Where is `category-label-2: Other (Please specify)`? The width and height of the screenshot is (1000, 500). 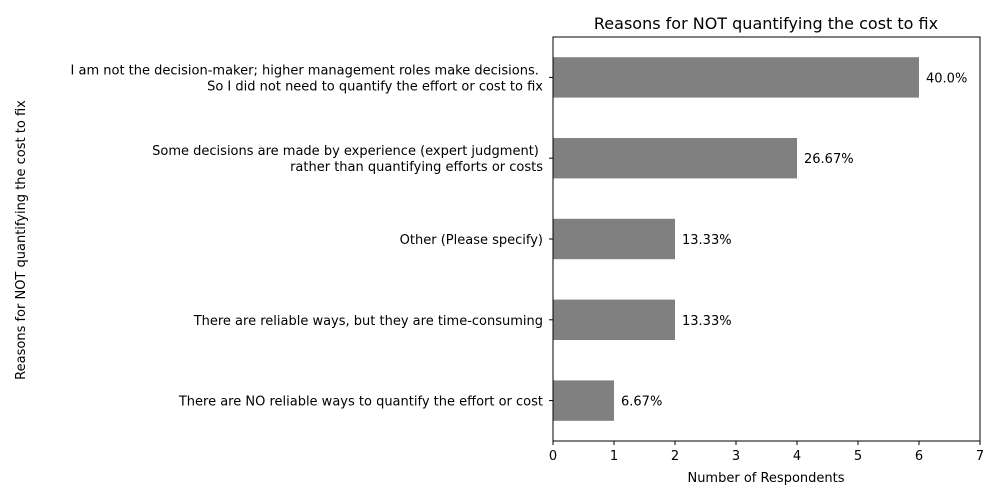 category-label-2: Other (Please specify) is located at coordinates (471, 240).